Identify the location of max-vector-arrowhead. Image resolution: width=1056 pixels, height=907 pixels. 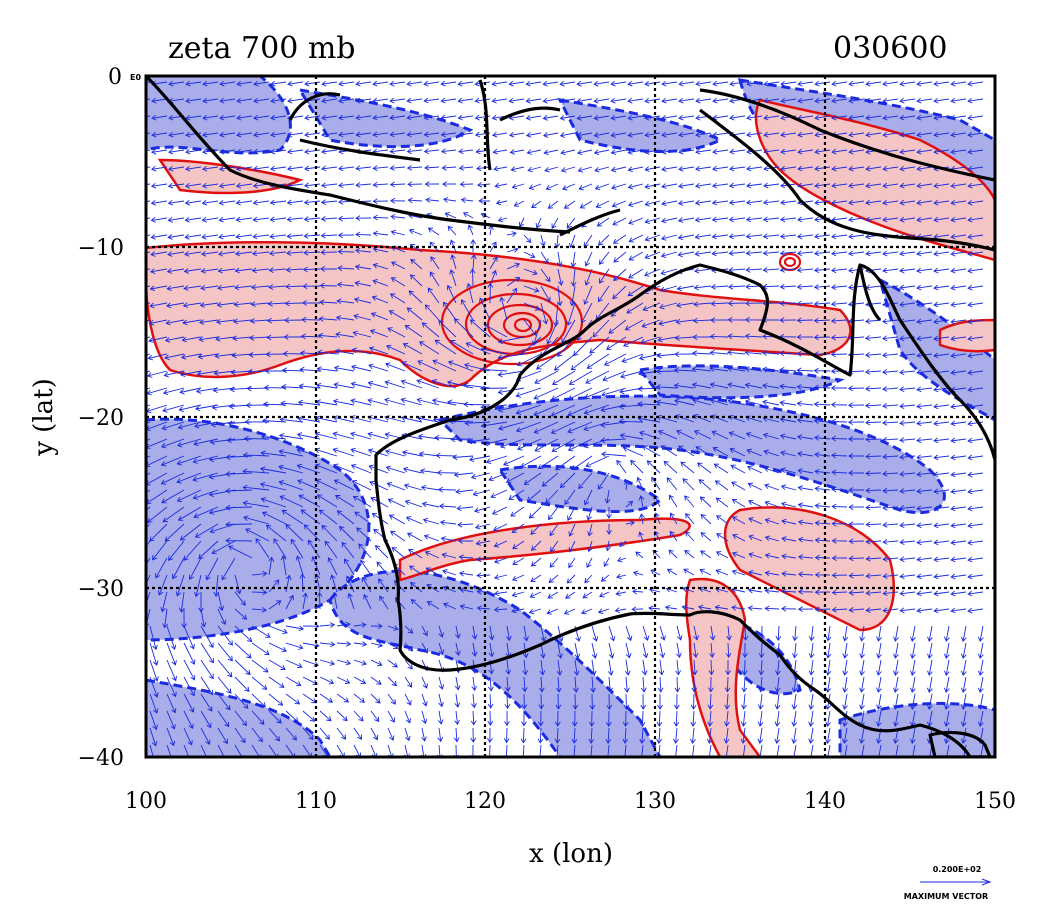
(986, 882).